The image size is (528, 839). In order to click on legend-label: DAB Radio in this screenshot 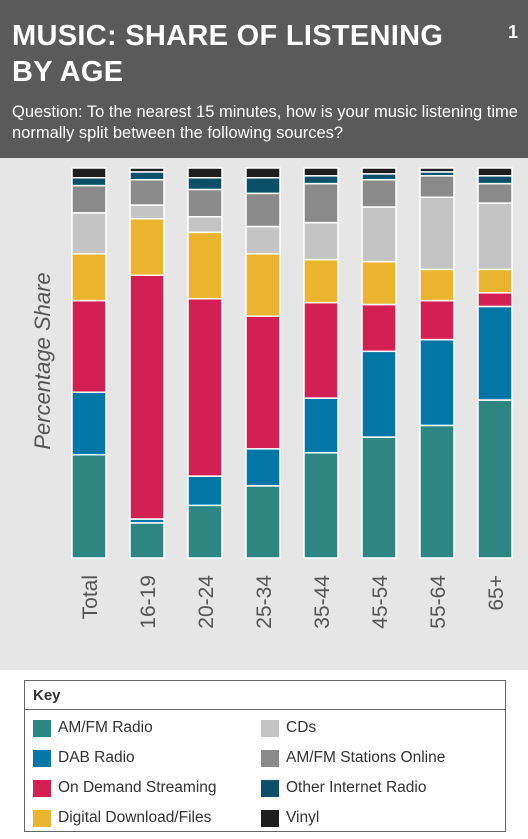, I will do `click(96, 757)`.